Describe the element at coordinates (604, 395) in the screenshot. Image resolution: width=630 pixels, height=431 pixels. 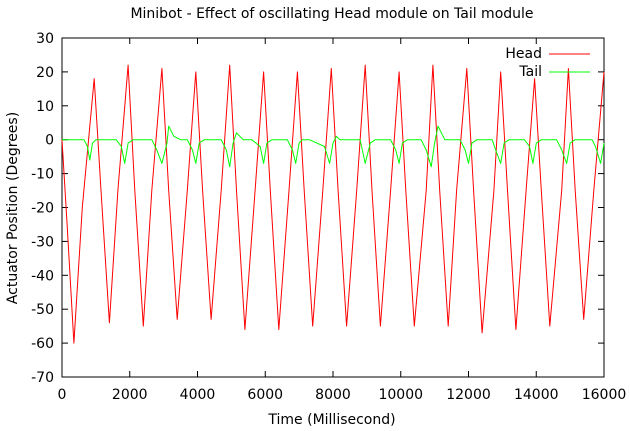
I see `x-tick-label: 16000` at that location.